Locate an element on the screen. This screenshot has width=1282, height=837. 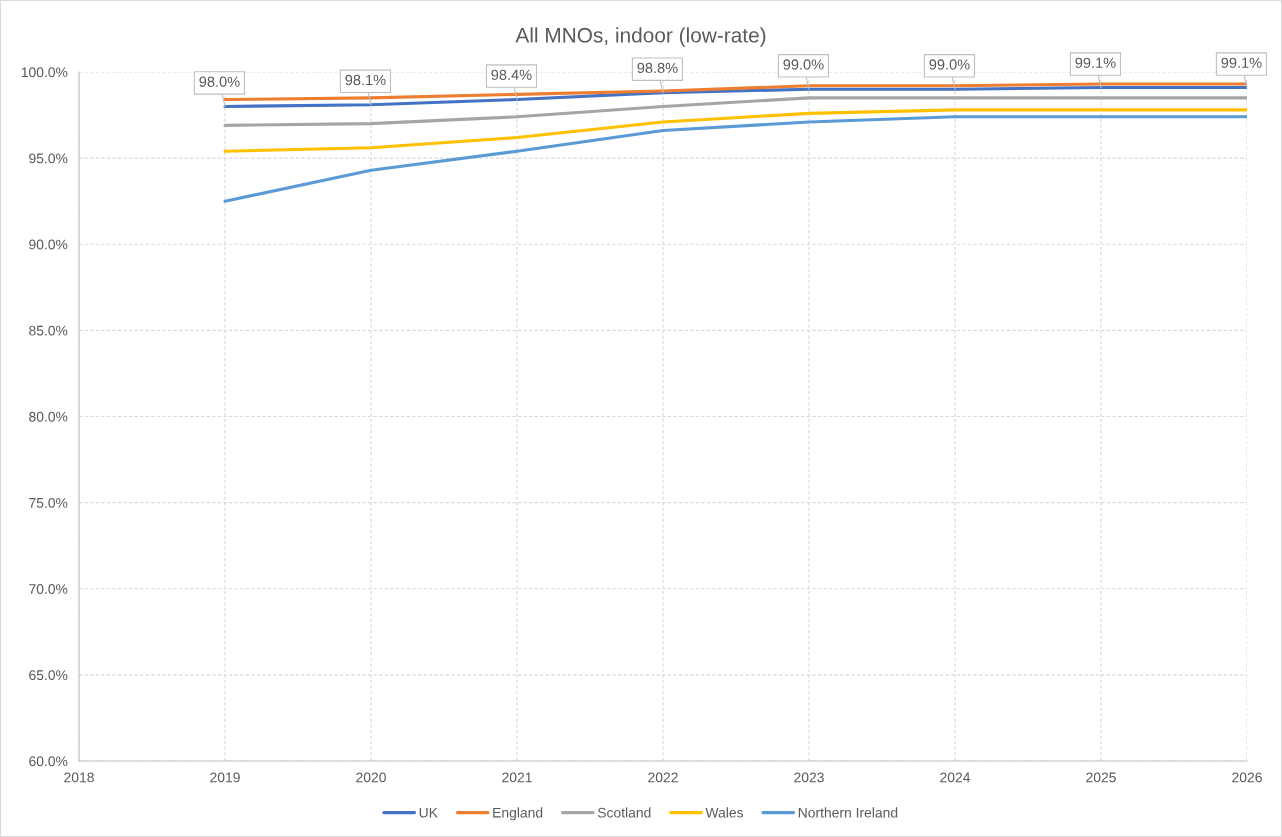
x-tick-label: 2020 is located at coordinates (371, 777).